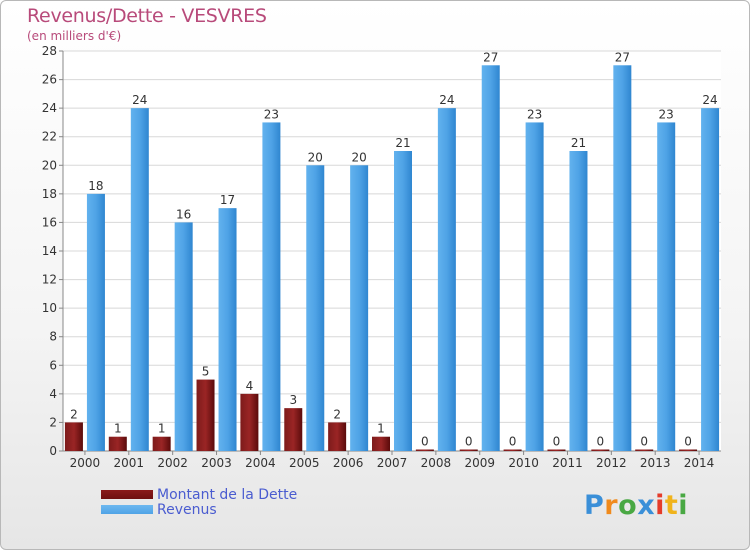  I want to click on dette-label-2000: 2, so click(74, 414).